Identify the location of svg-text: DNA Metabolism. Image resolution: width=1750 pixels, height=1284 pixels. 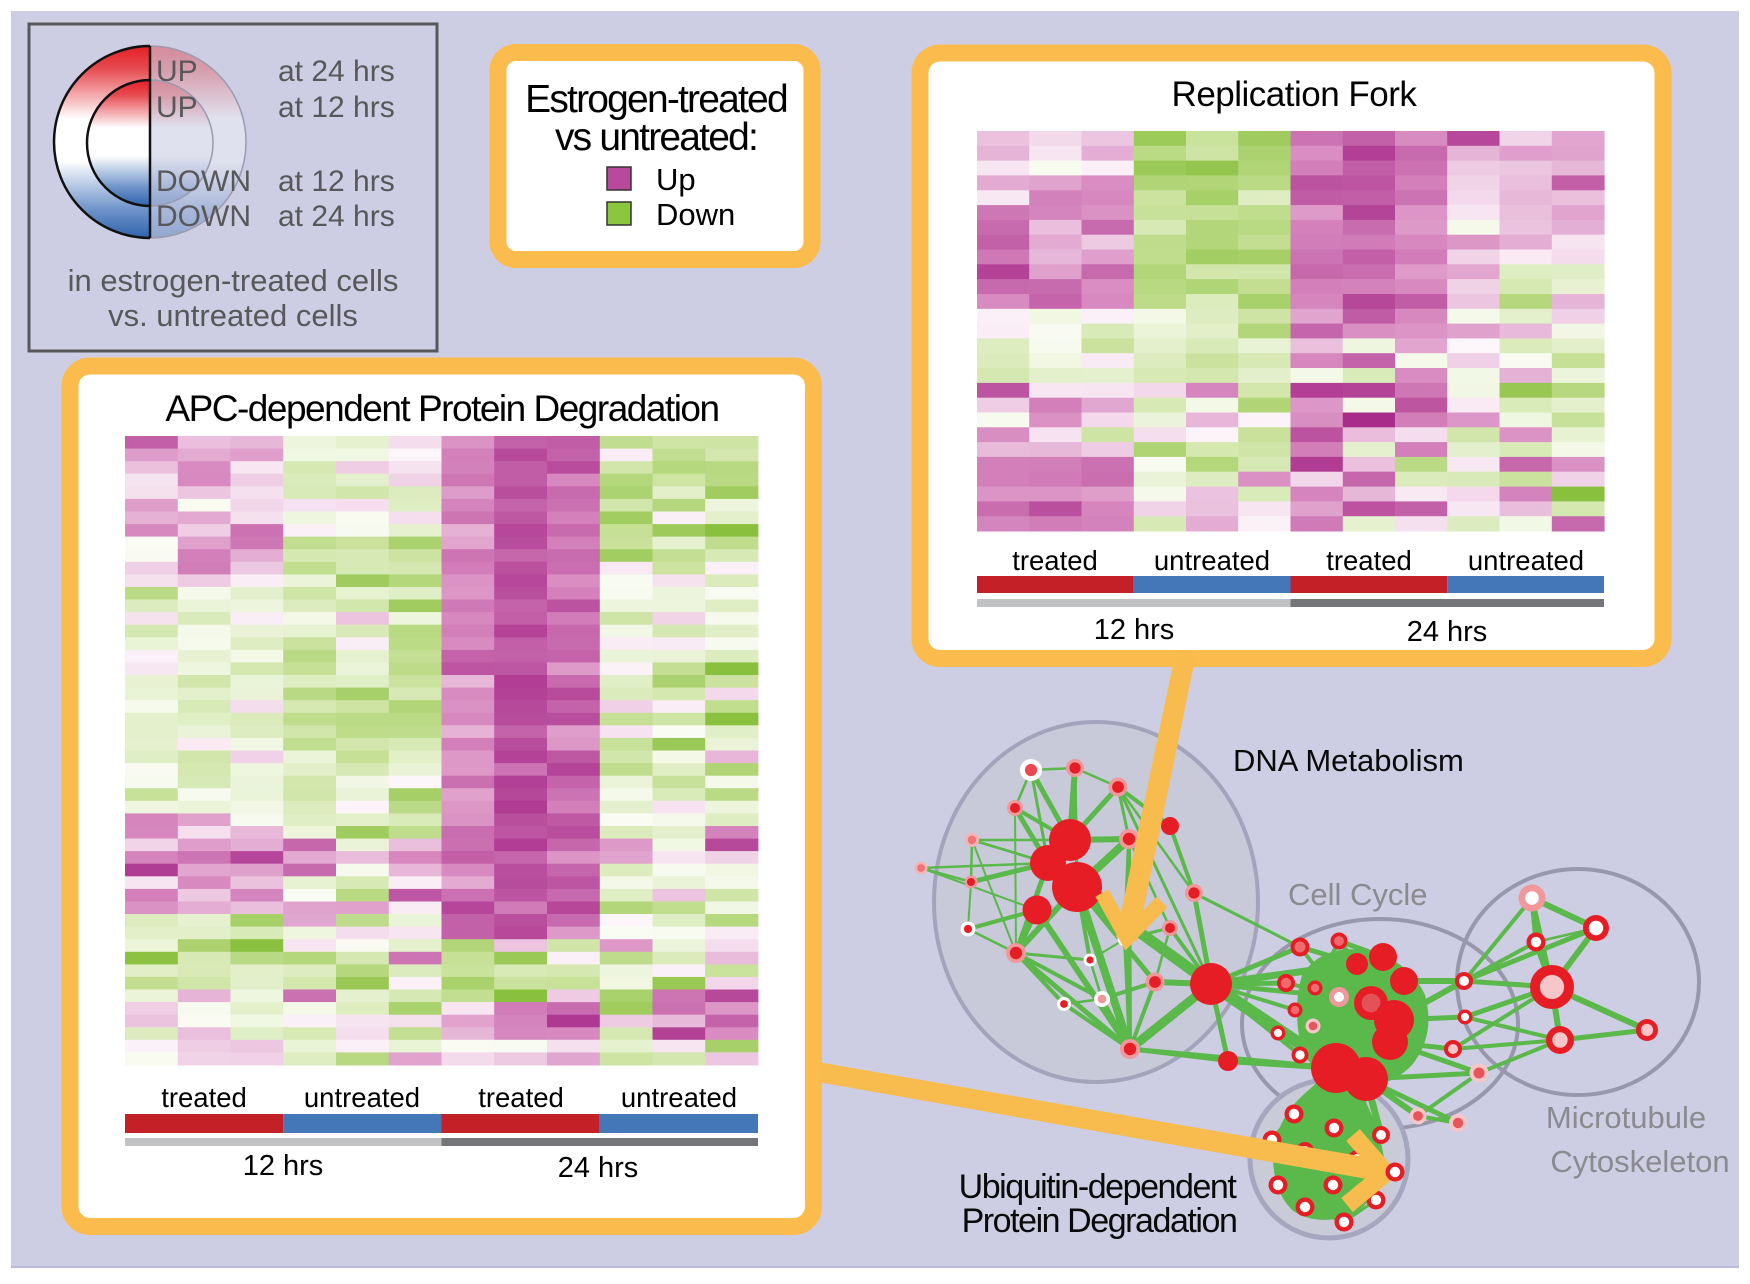
(1348, 760).